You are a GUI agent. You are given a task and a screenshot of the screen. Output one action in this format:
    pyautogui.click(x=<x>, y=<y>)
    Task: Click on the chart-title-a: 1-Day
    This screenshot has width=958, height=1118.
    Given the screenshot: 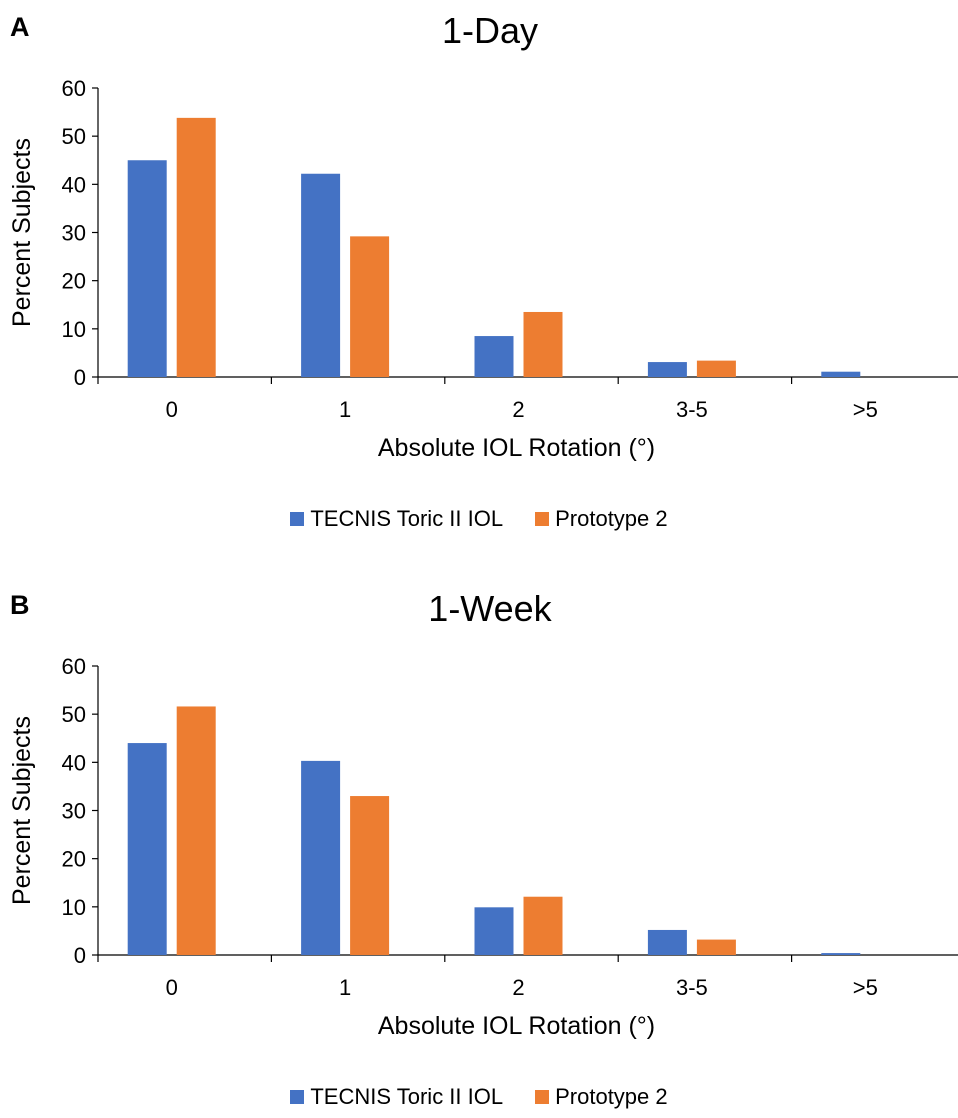 What is the action you would take?
    pyautogui.click(x=490, y=30)
    